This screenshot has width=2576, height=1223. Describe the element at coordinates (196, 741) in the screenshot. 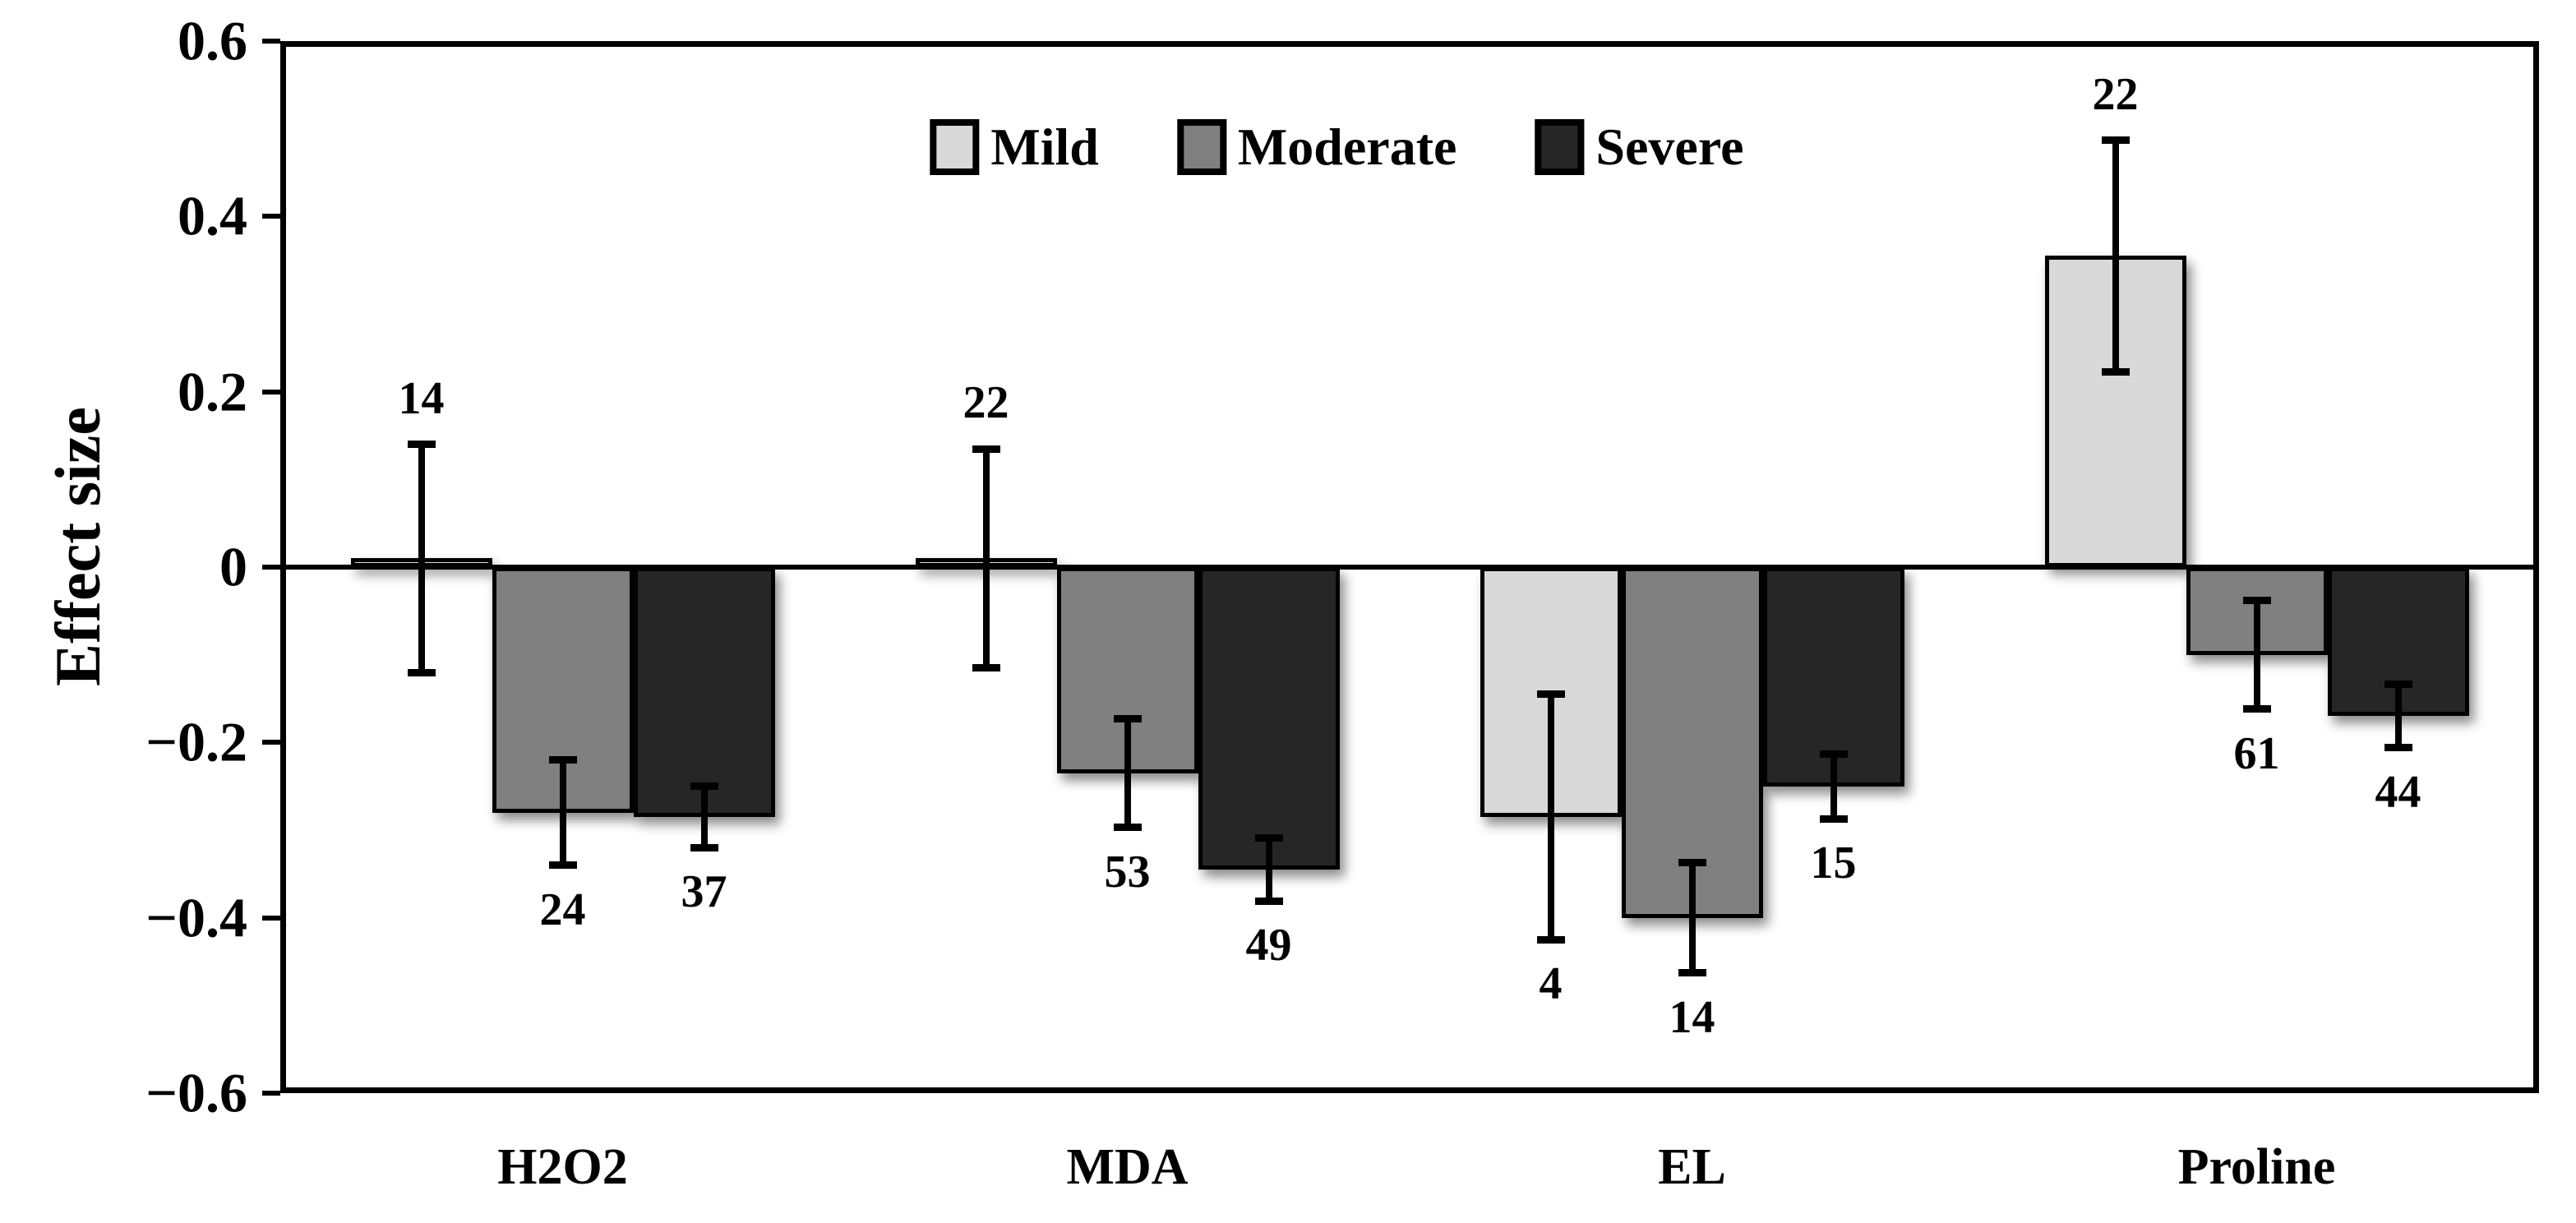

I see `y-axis-tick-label: −0.2` at that location.